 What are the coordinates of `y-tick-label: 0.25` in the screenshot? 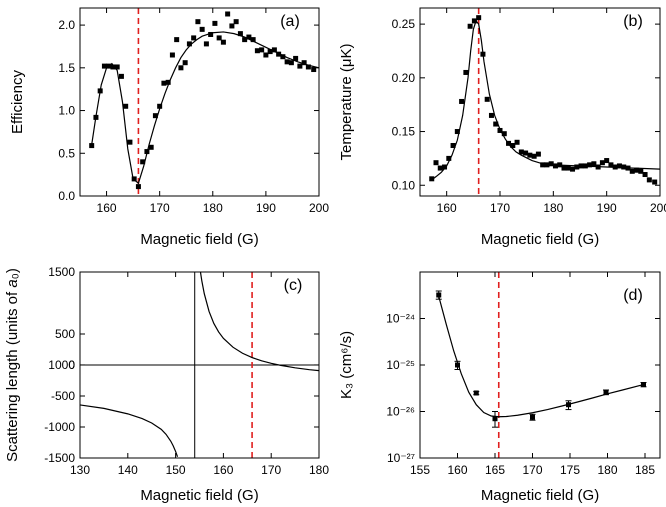 It's located at (404, 24).